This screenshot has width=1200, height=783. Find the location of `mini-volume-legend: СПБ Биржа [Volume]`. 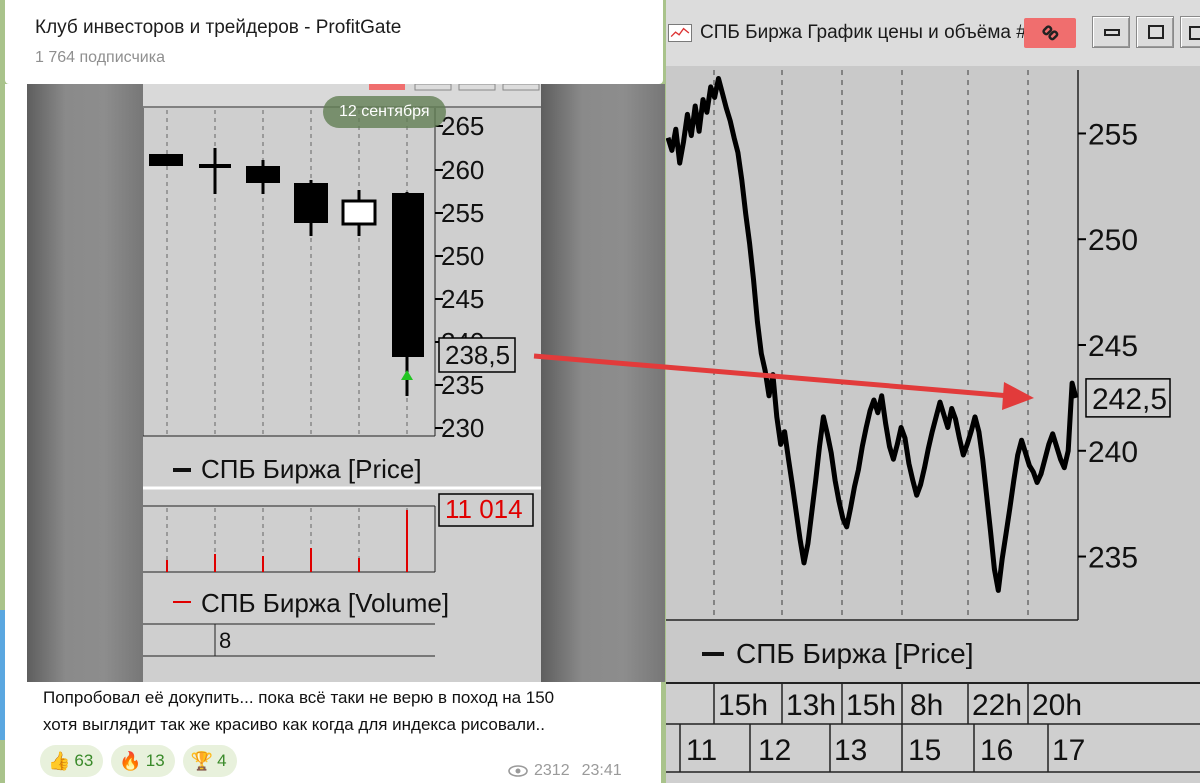

mini-volume-legend: СПБ Биржа [Volume] is located at coordinates (325, 603).